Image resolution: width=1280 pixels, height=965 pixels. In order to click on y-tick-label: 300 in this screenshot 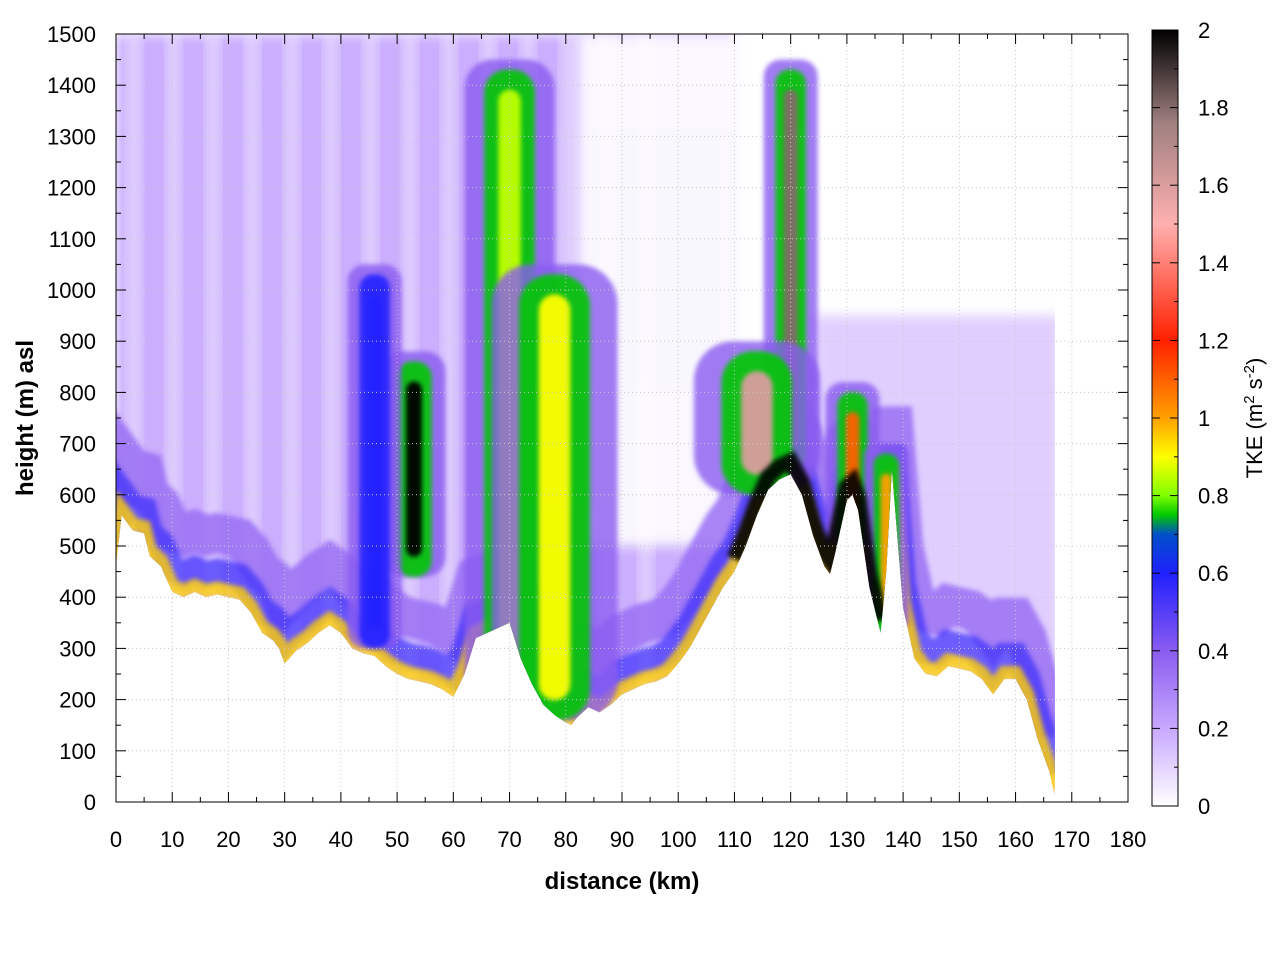, I will do `click(77, 648)`.